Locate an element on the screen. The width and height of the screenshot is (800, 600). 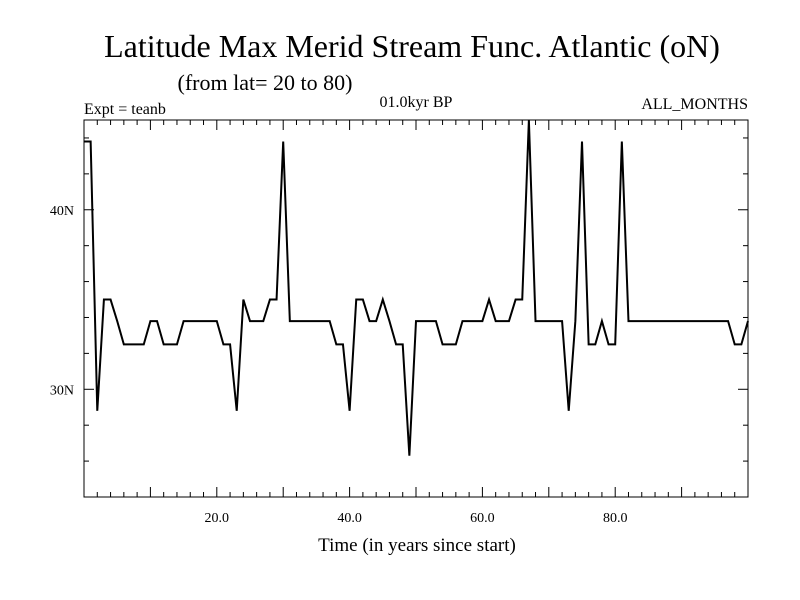
x-tick-label: 80.0 is located at coordinates (615, 518).